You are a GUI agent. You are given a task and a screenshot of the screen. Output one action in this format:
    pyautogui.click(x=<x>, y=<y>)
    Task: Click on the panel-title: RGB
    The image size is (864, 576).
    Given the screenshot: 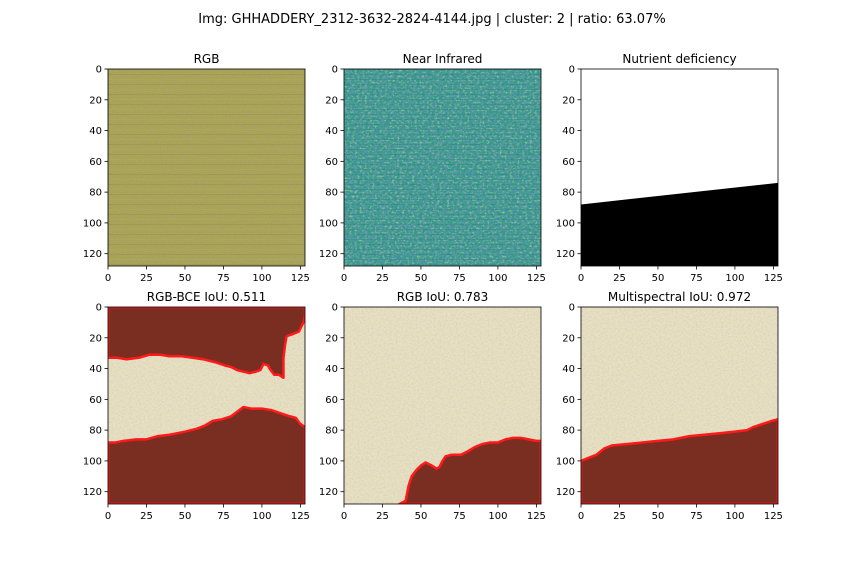 What is the action you would take?
    pyautogui.click(x=207, y=59)
    